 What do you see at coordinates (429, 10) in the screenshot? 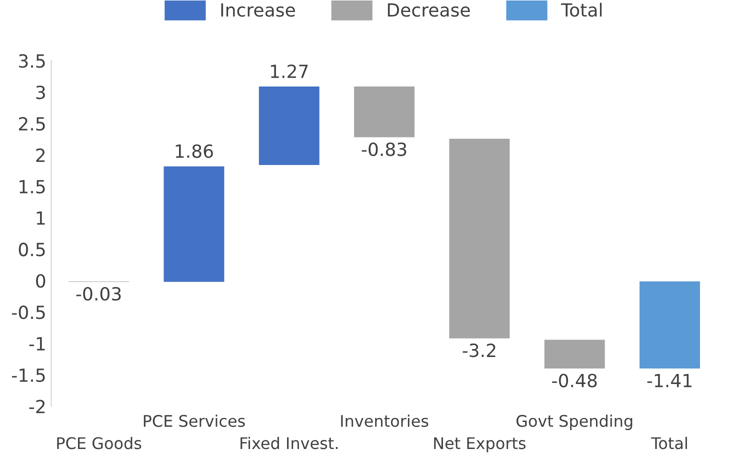
I see `legend-label: Decrease` at bounding box center [429, 10].